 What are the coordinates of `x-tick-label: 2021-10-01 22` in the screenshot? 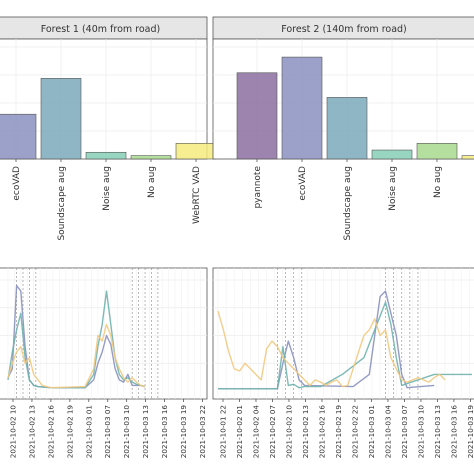 It's located at (223, 431).